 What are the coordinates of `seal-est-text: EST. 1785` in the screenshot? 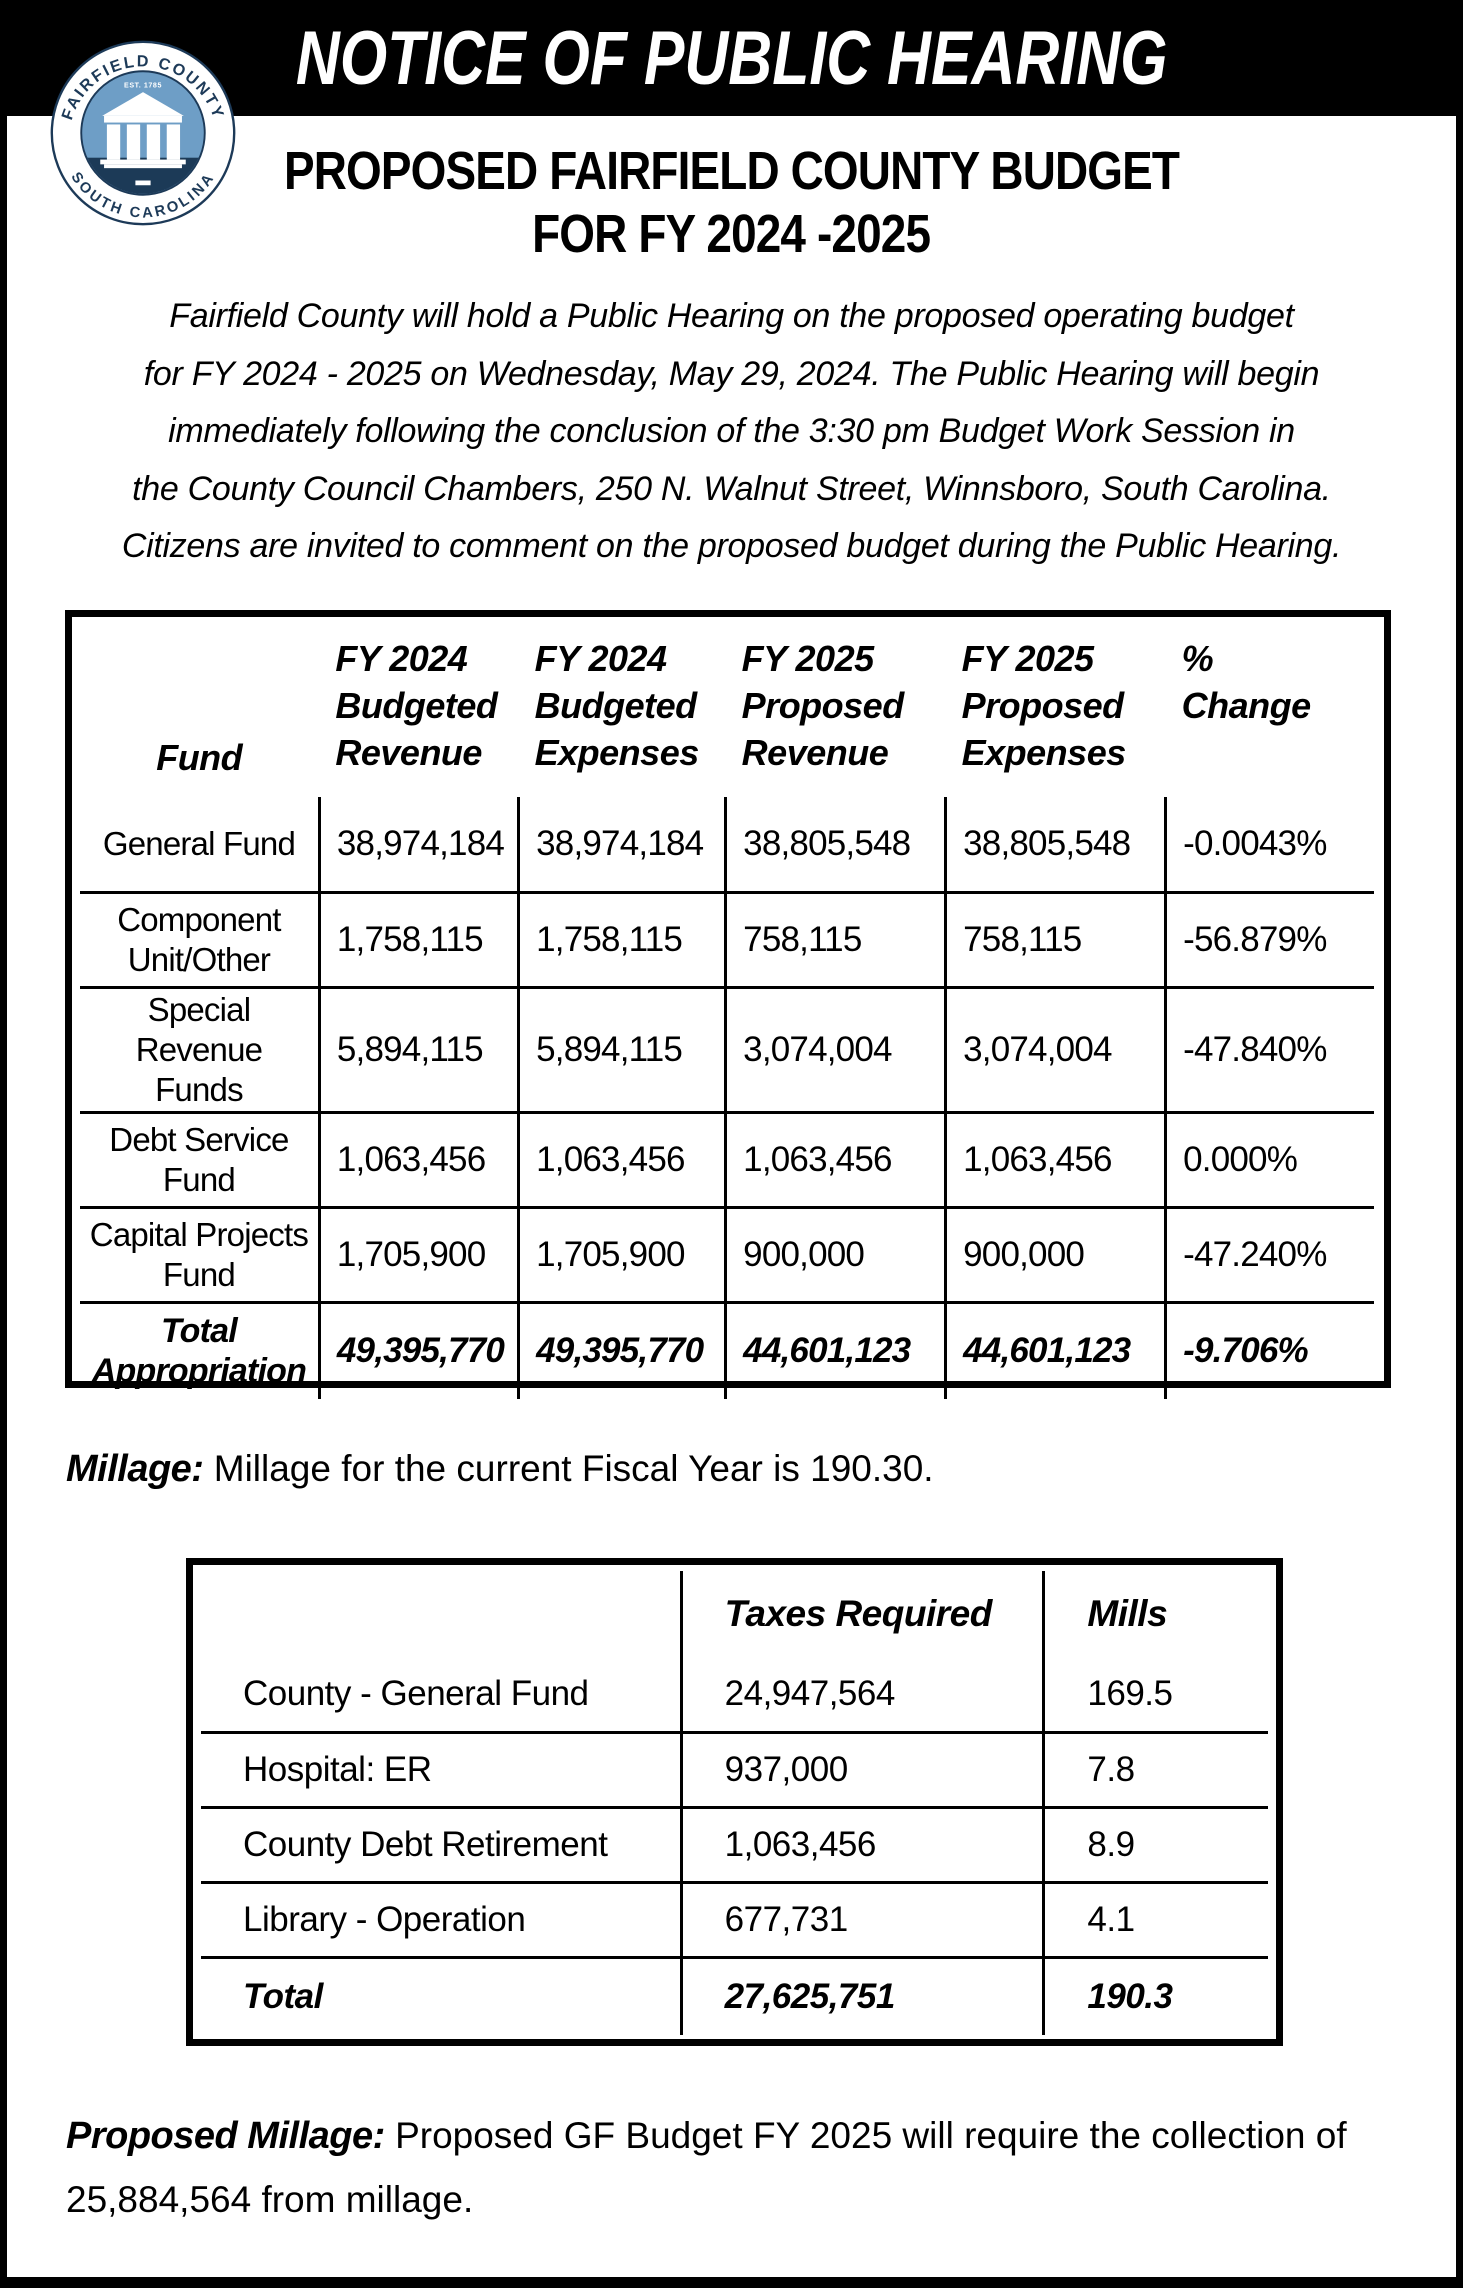 It's located at (143, 85).